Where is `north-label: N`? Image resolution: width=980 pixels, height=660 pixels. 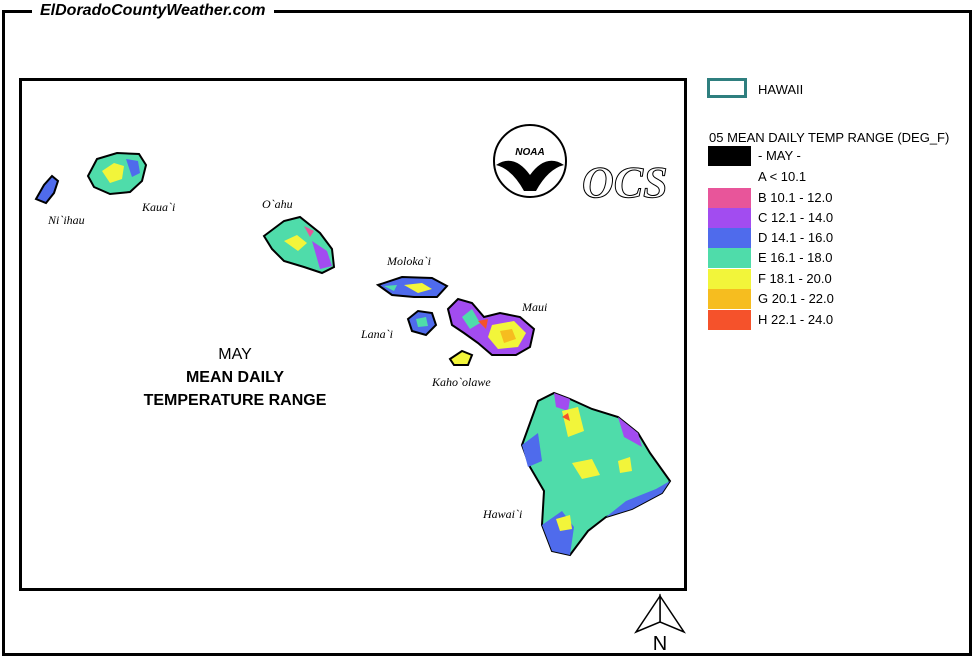 north-label: N is located at coordinates (660, 643).